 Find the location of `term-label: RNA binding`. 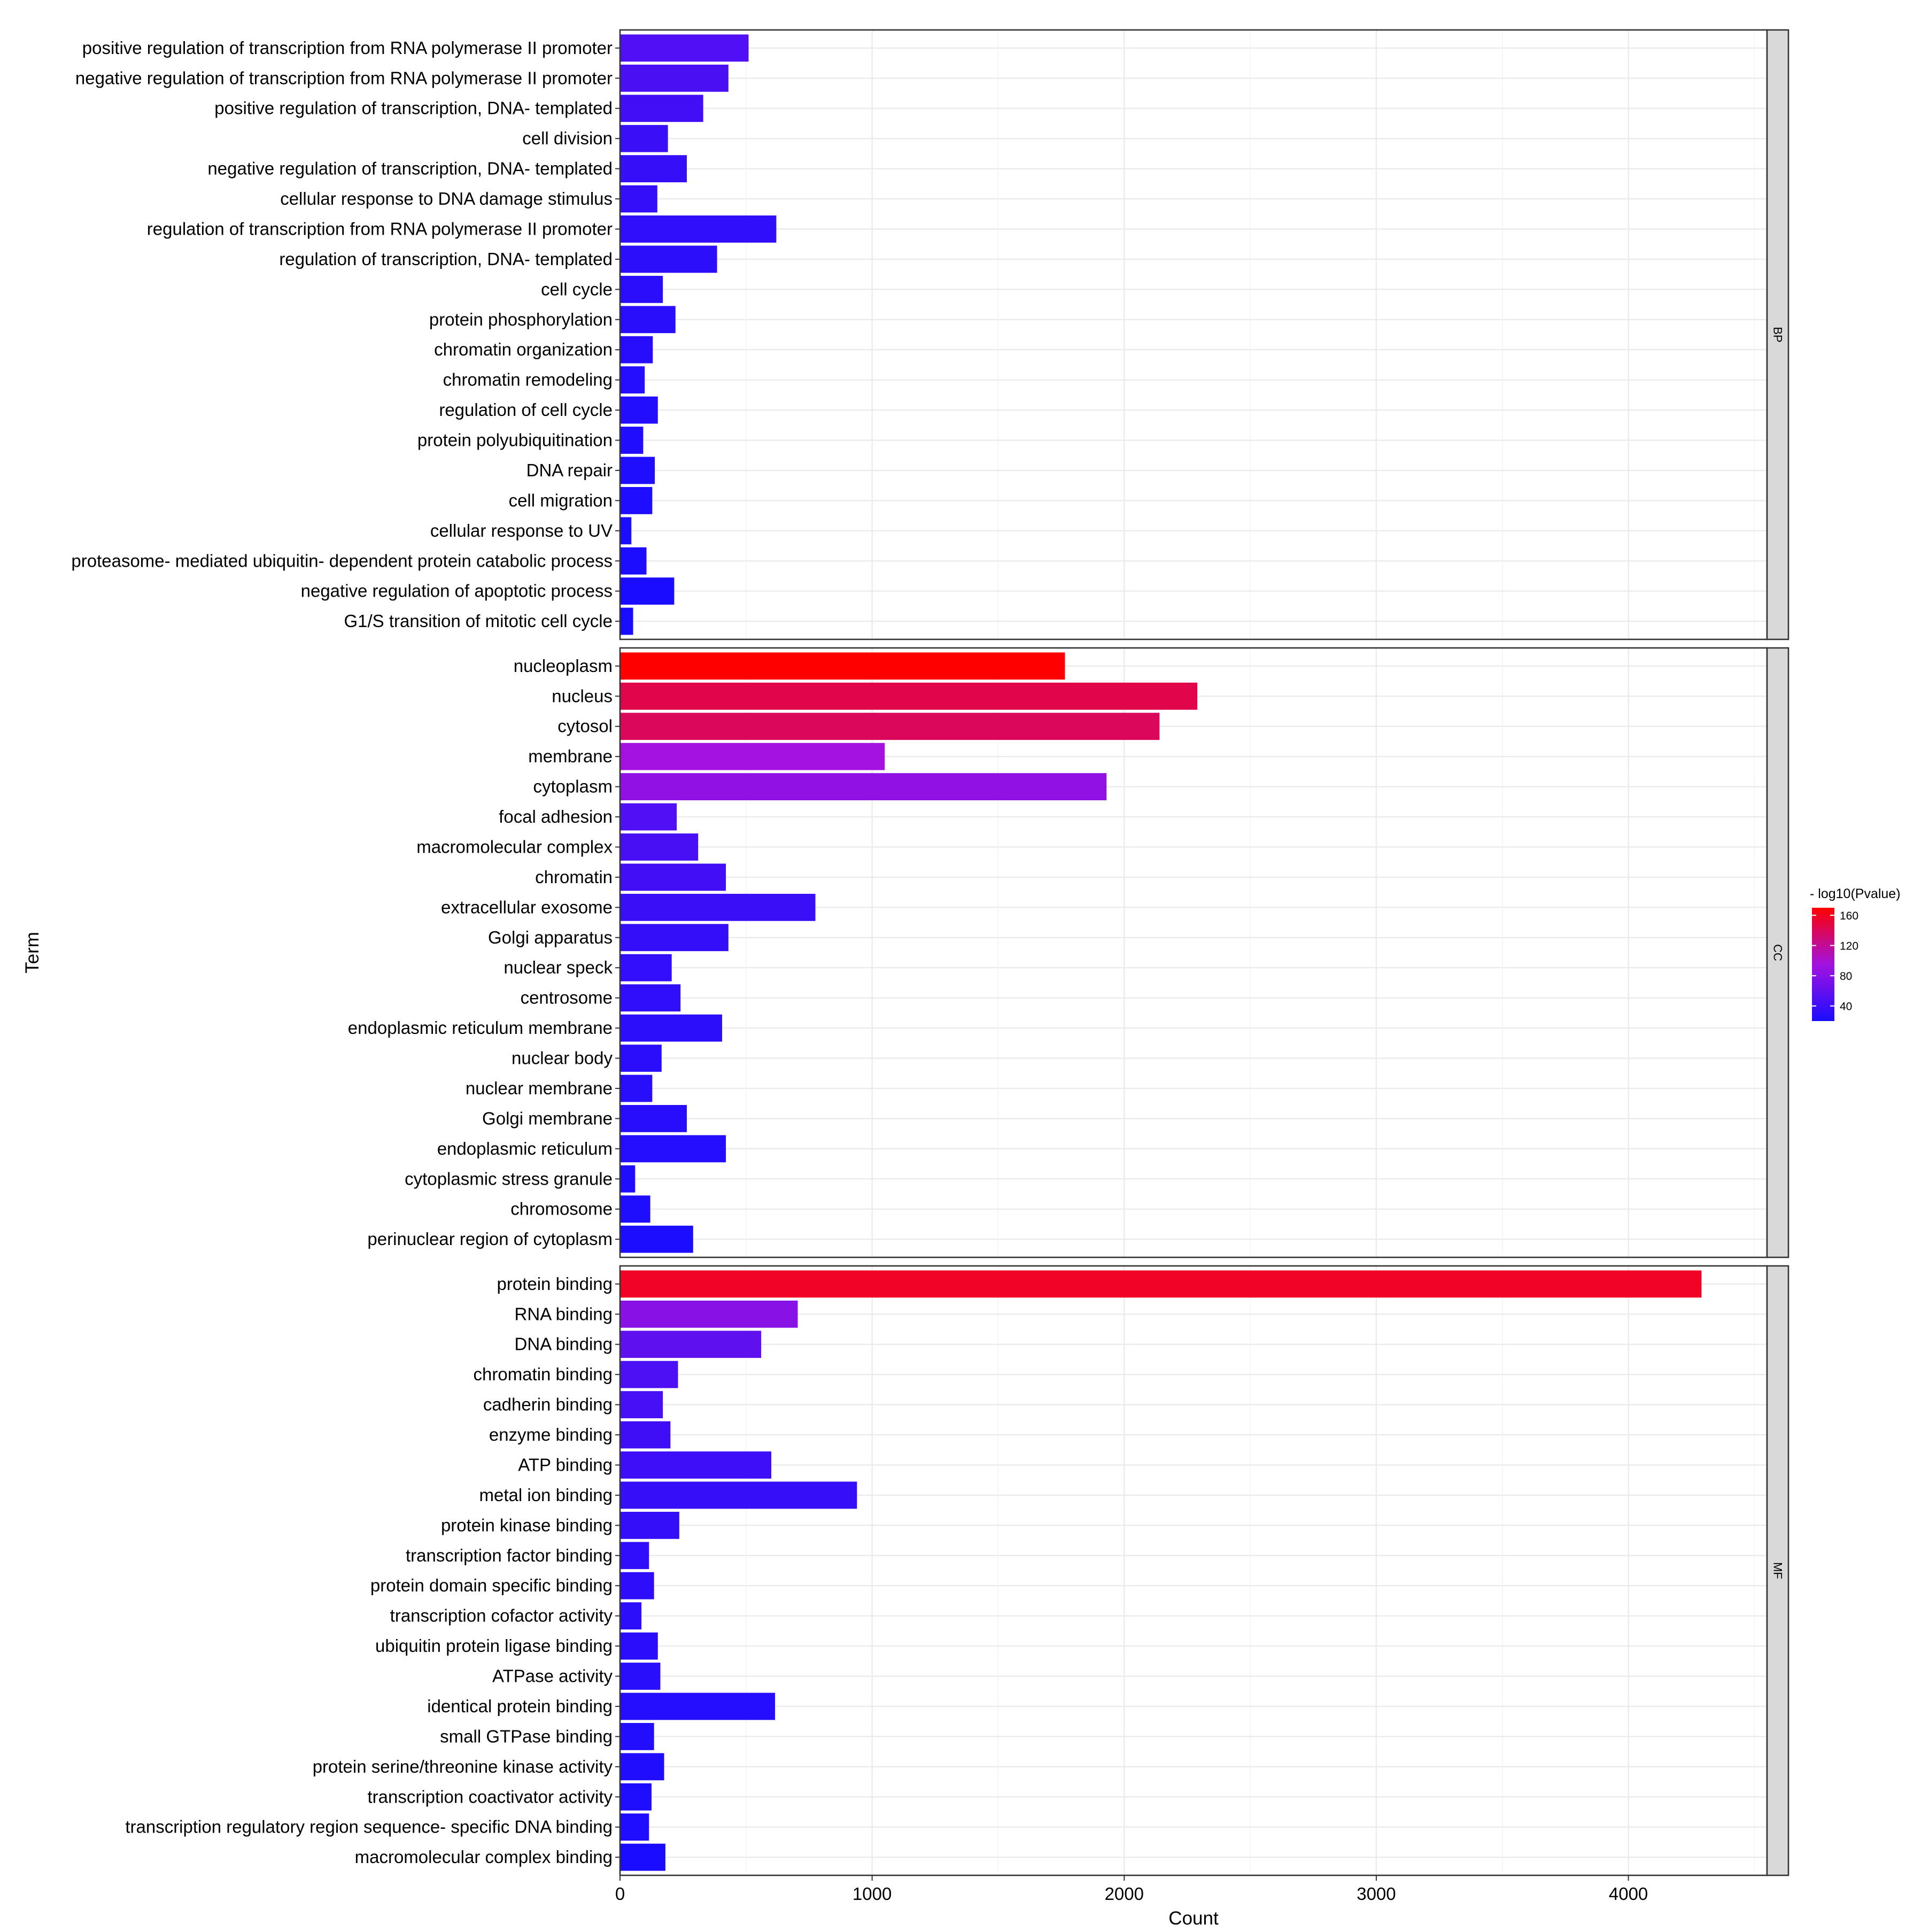

term-label: RNA binding is located at coordinates (564, 1314).